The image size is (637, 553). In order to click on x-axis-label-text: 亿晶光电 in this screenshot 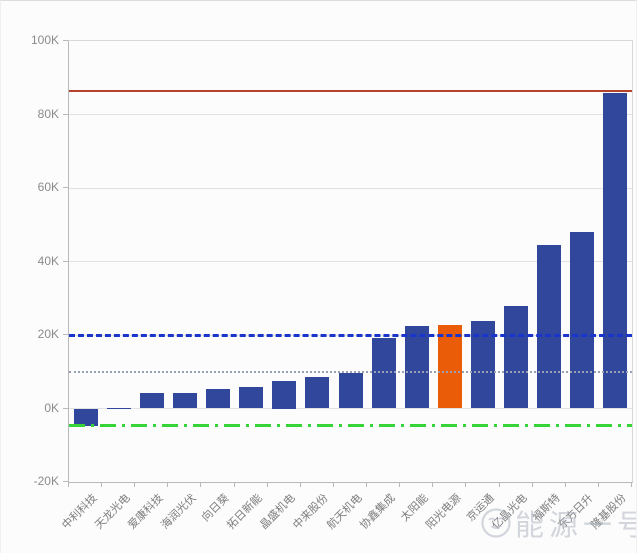, I will do `click(510, 512)`.